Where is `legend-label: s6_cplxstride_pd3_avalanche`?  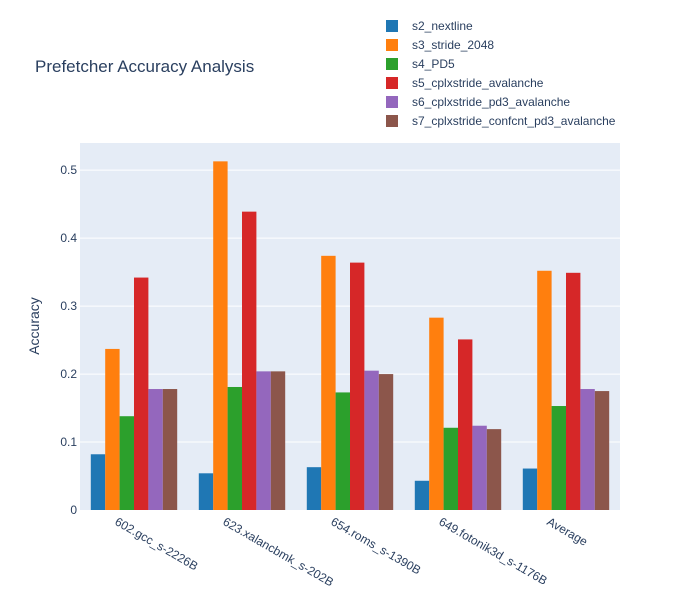 legend-label: s6_cplxstride_pd3_avalanche is located at coordinates (491, 102).